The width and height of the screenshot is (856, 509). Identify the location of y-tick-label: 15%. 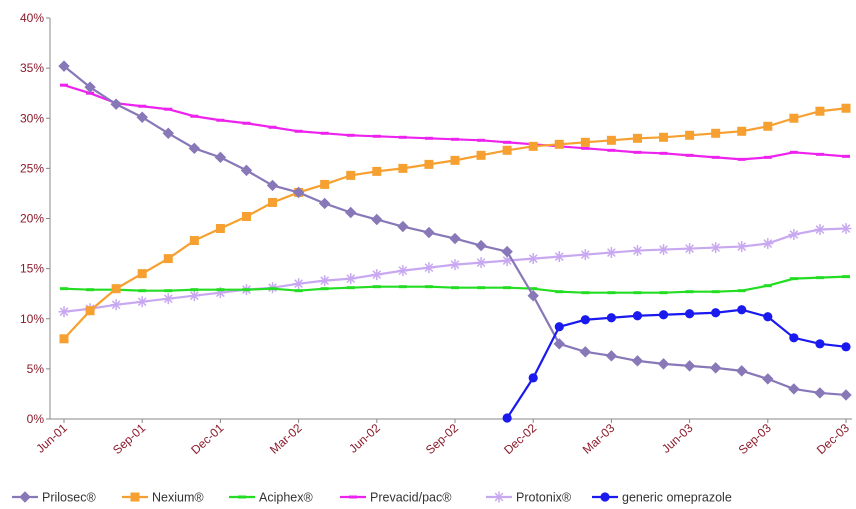
(32, 269).